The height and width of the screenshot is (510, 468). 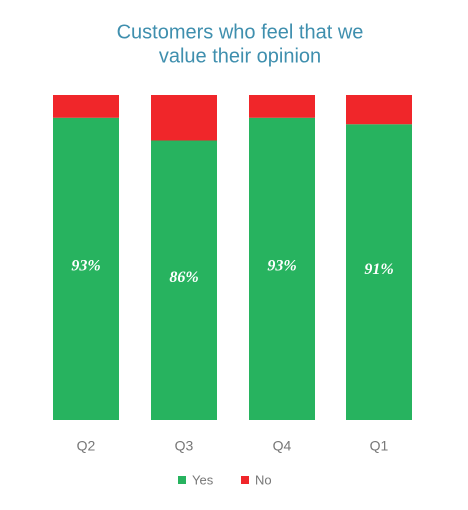 I want to click on x-tick-label: Q1, so click(x=379, y=446).